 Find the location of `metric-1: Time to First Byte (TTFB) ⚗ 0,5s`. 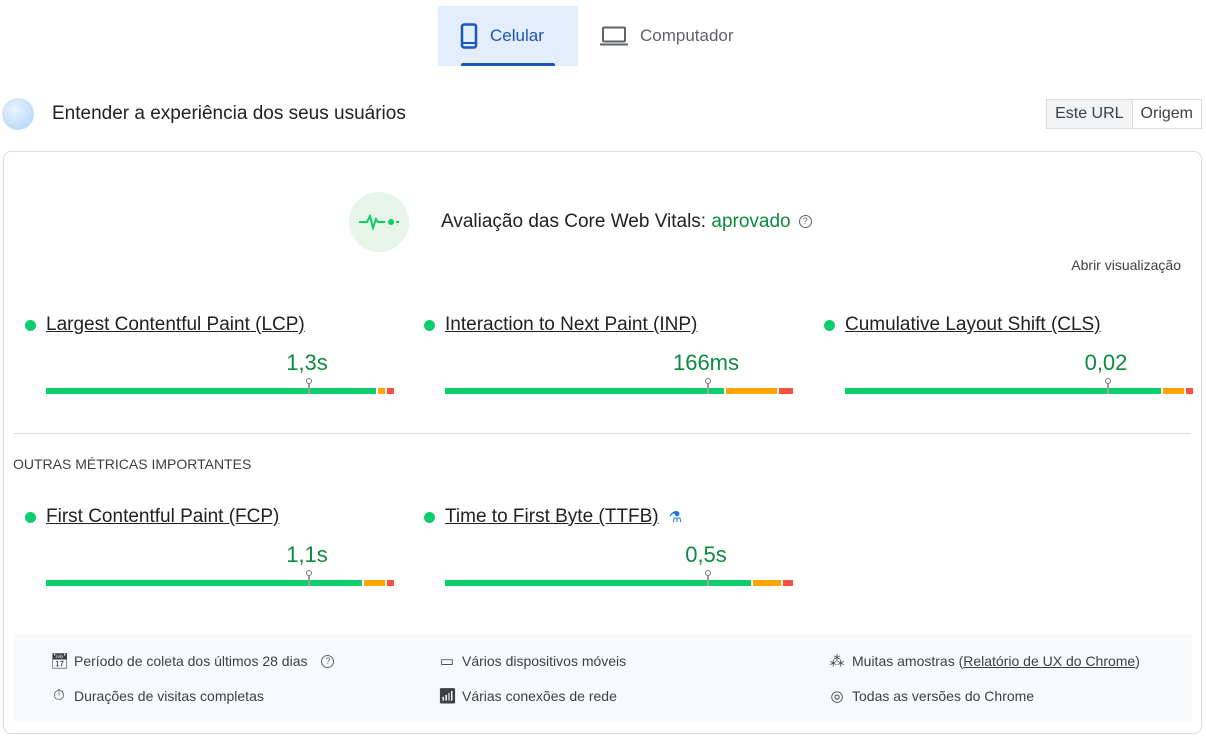

metric-1: Time to First Byte (TTFB) ⚗ 0,5s is located at coordinates (609, 546).